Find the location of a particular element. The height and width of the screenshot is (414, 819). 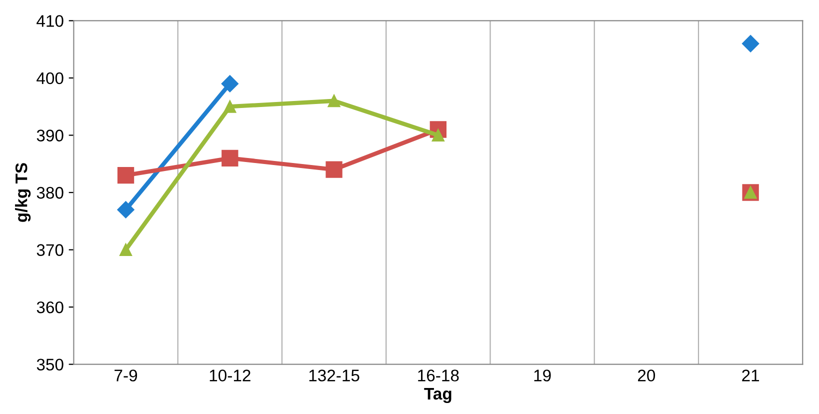

y-tick-label: 370 is located at coordinates (50, 250).